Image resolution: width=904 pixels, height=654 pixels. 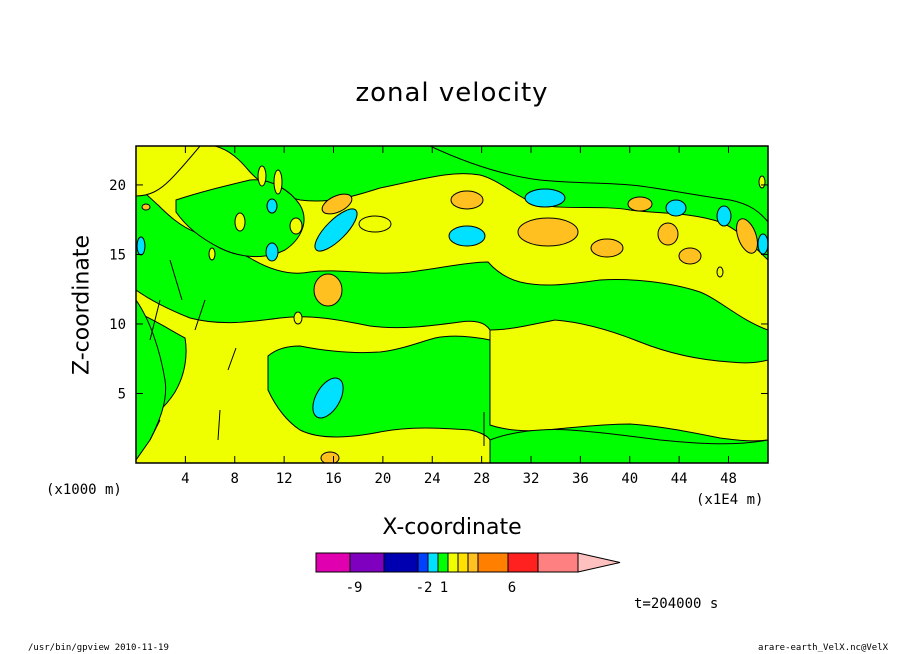 What do you see at coordinates (679, 479) in the screenshot?
I see `x-tick-label: 44` at bounding box center [679, 479].